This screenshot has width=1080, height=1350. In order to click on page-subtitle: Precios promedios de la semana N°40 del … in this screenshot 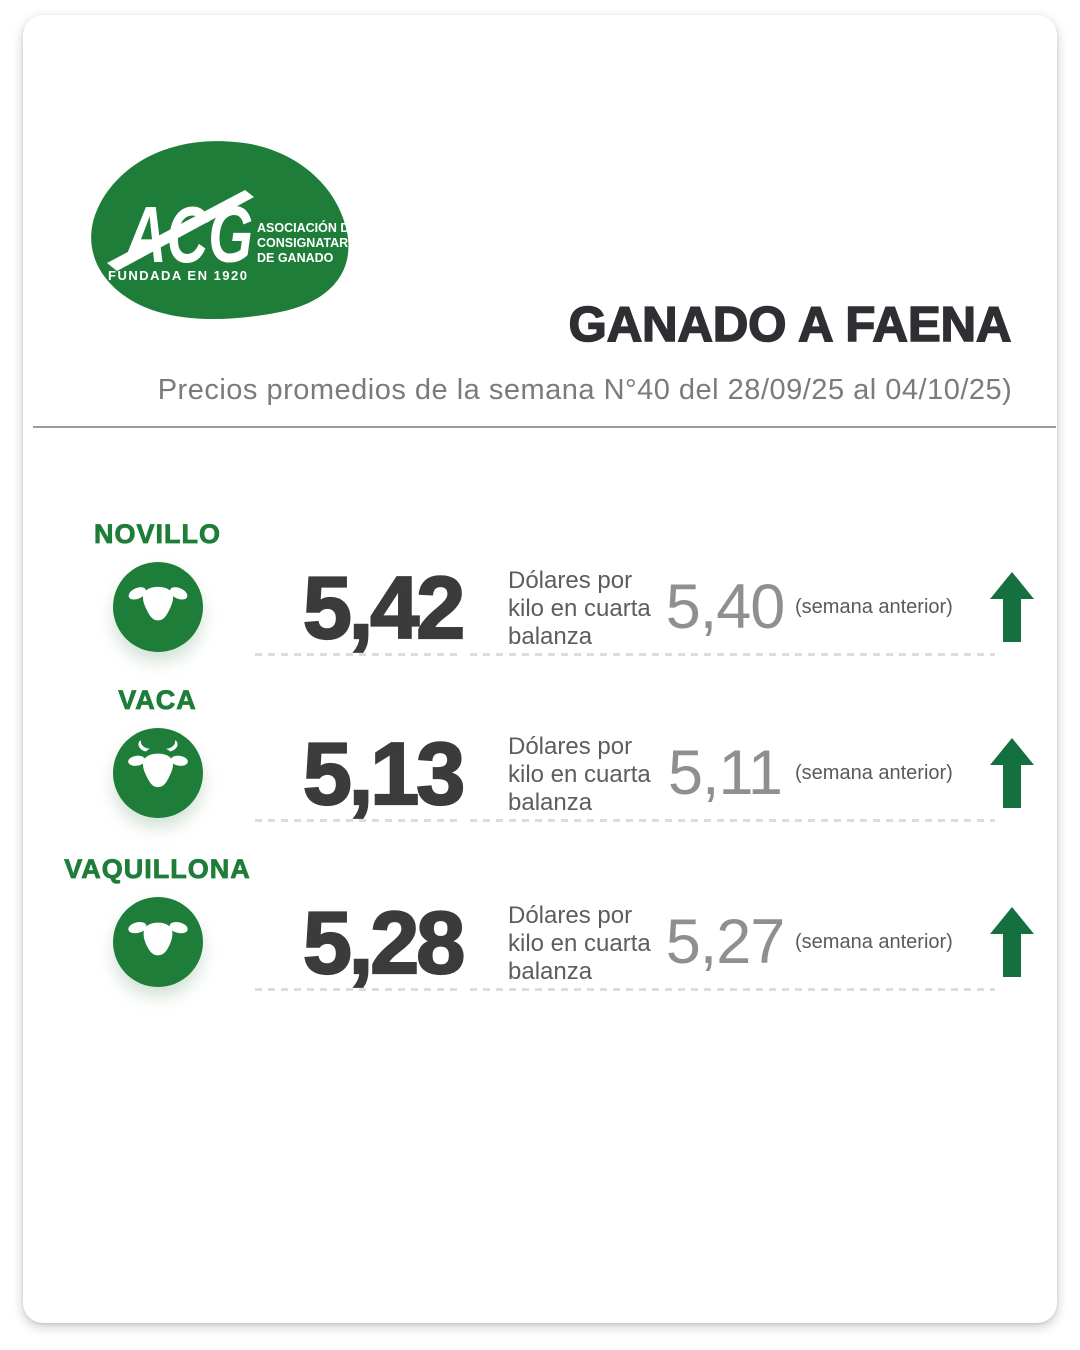, I will do `click(585, 390)`.